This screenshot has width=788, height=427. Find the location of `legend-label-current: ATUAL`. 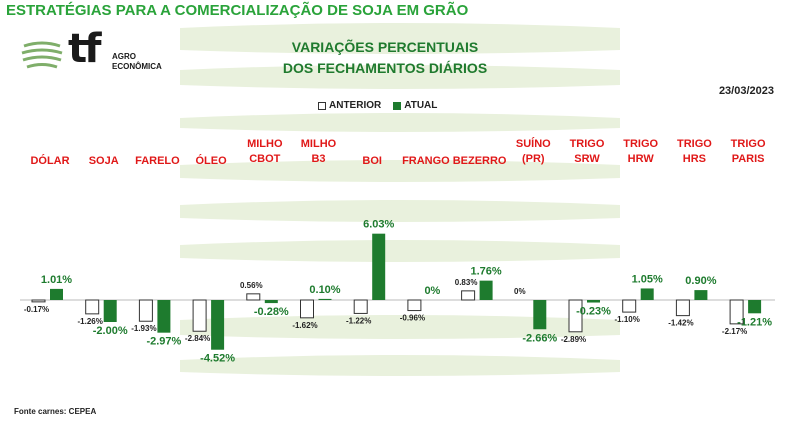

legend-label-current: ATUAL is located at coordinates (421, 105).